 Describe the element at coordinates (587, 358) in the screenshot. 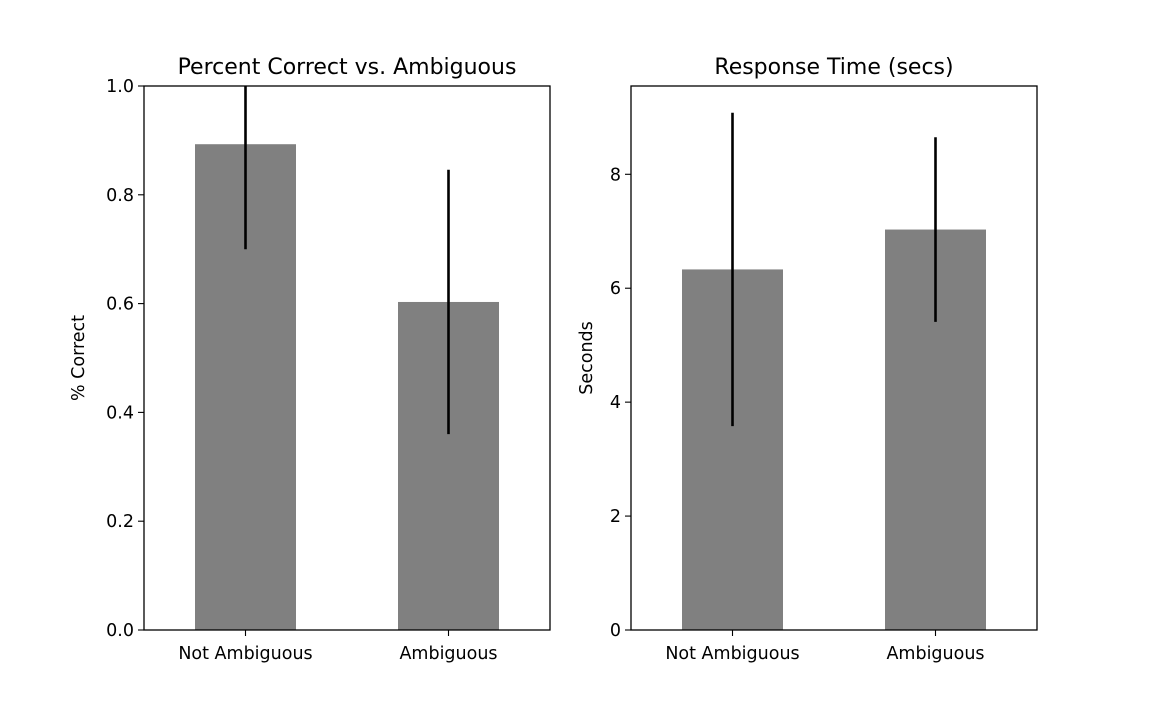

I see `y-axis-label: Seconds` at that location.